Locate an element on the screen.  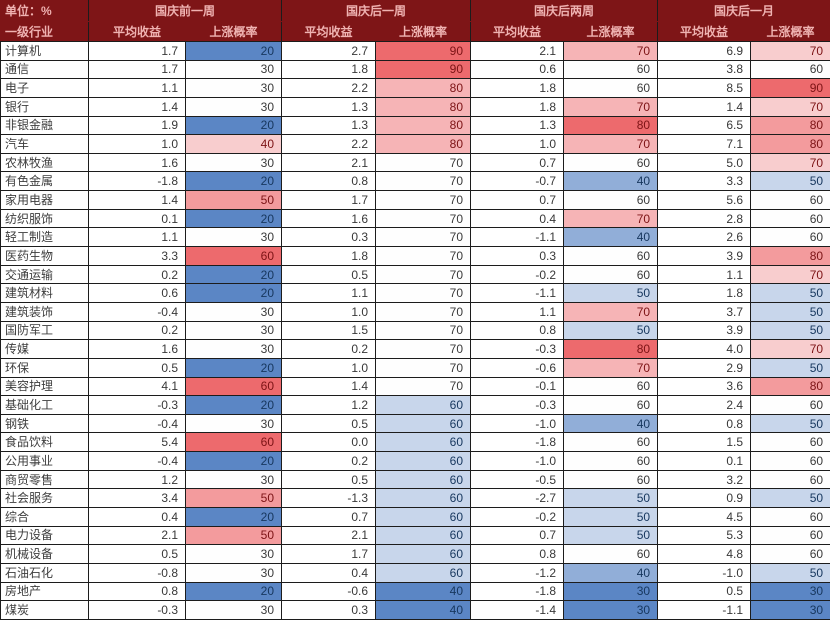
avg-return-cell: 0.2 is located at coordinates (137, 330).